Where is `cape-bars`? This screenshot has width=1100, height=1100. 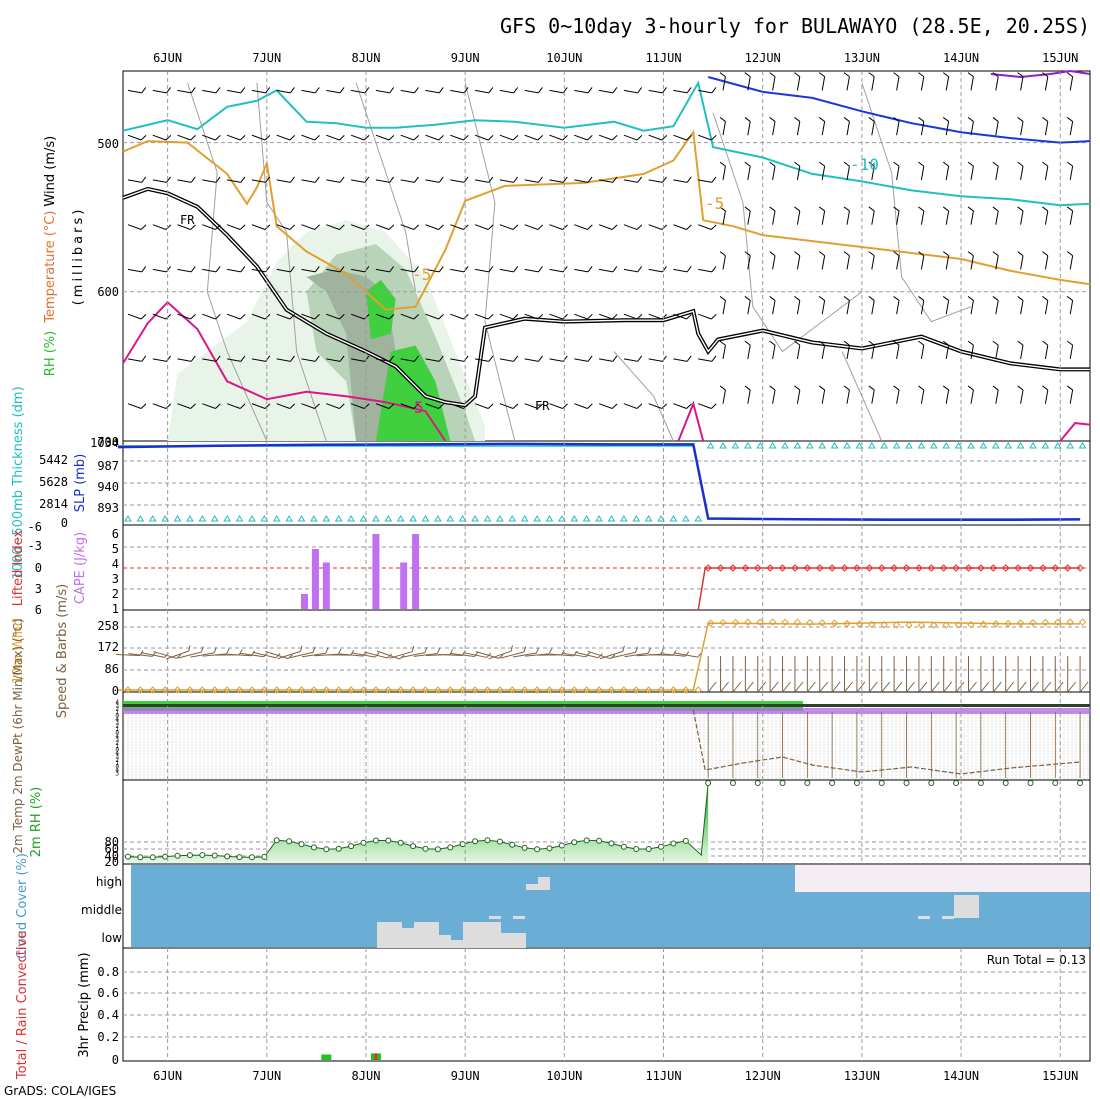 cape-bars is located at coordinates (360, 571).